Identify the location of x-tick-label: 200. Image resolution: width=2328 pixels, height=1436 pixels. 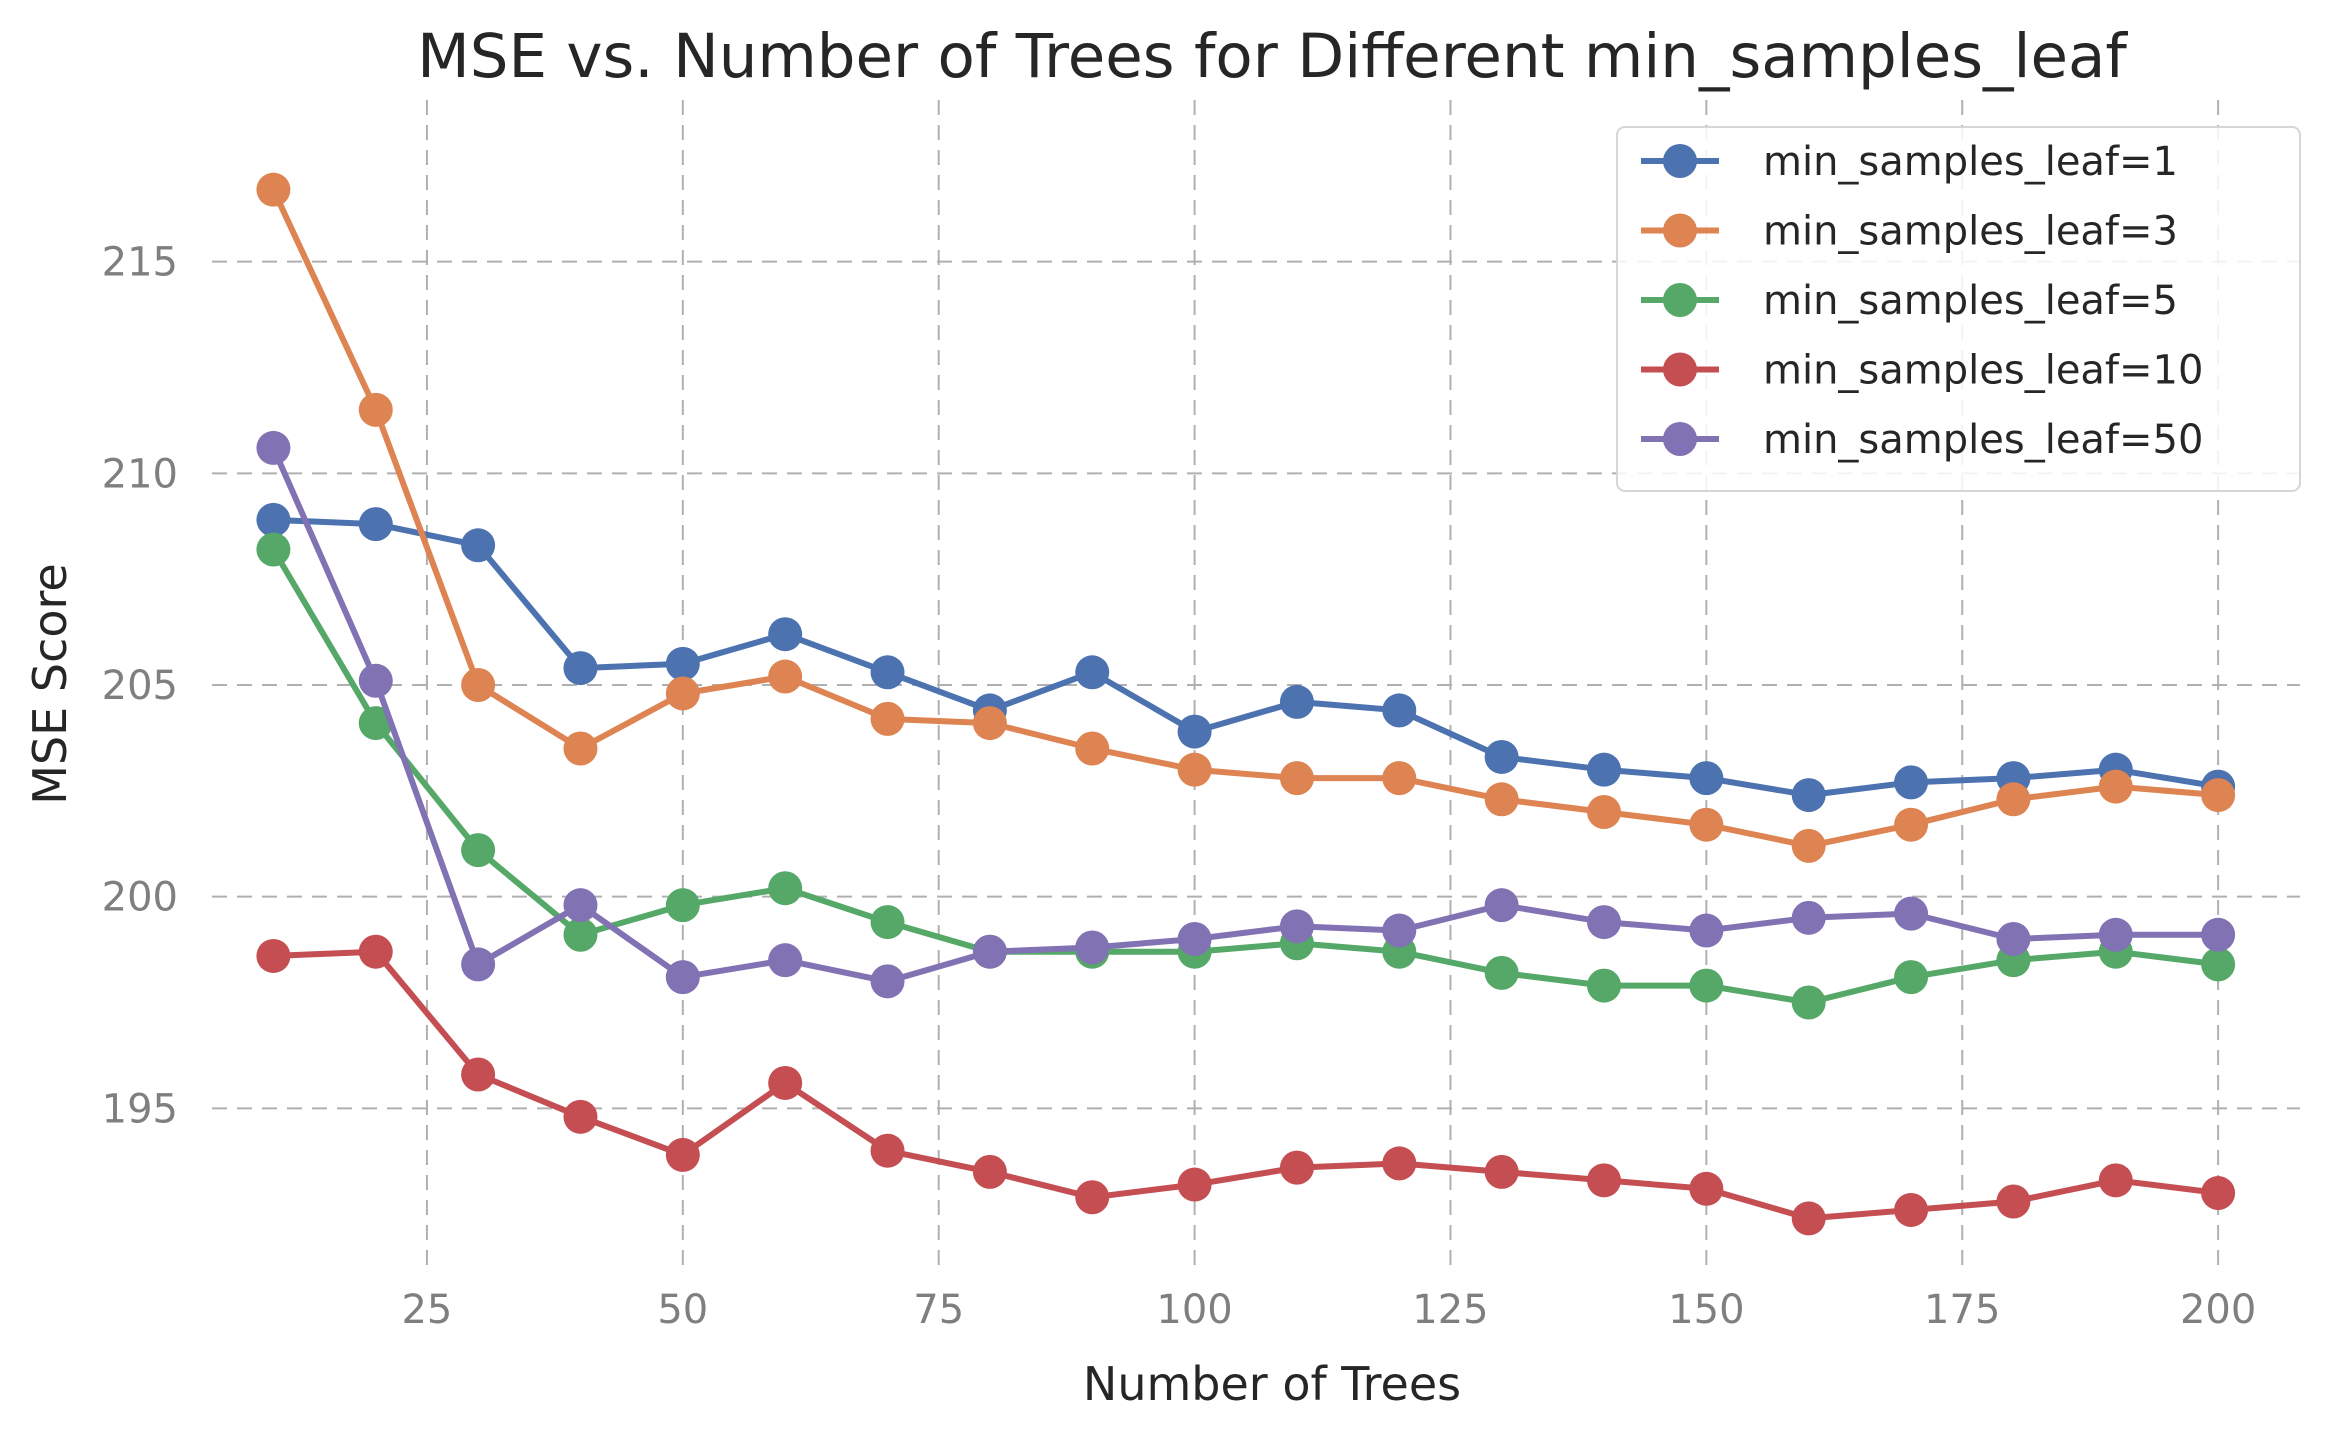
(2218, 1310).